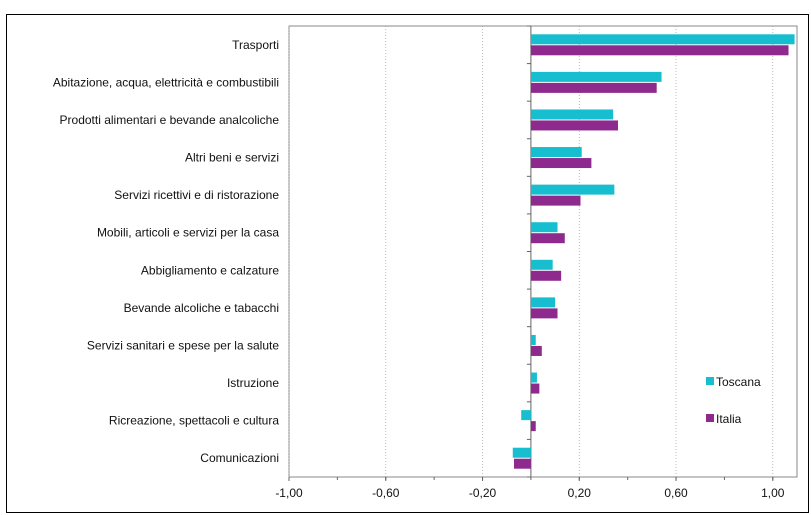  What do you see at coordinates (676, 493) in the screenshot?
I see `x-tick-label: 0,60` at bounding box center [676, 493].